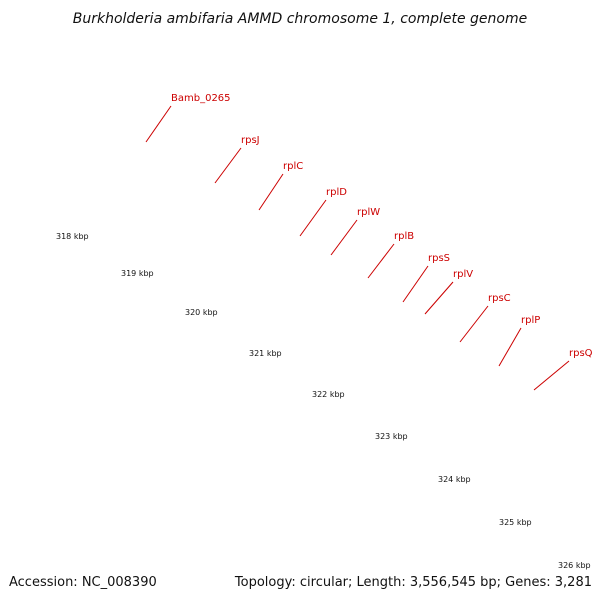  Describe the element at coordinates (201, 312) in the screenshot. I see `tick-label-320: 320 kbp` at that location.